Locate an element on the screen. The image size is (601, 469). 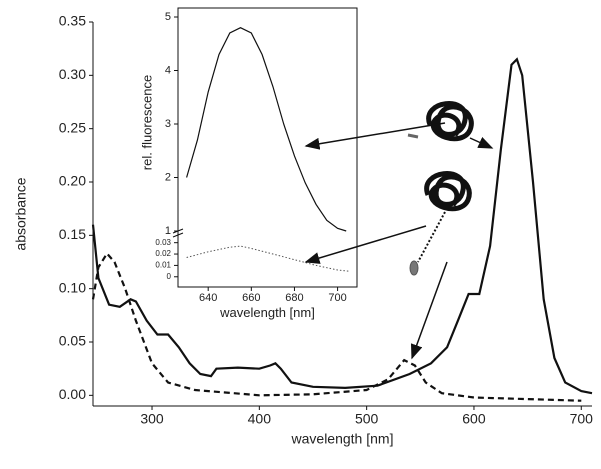
y-tick-label: 0.10 is located at coordinates (72, 287).